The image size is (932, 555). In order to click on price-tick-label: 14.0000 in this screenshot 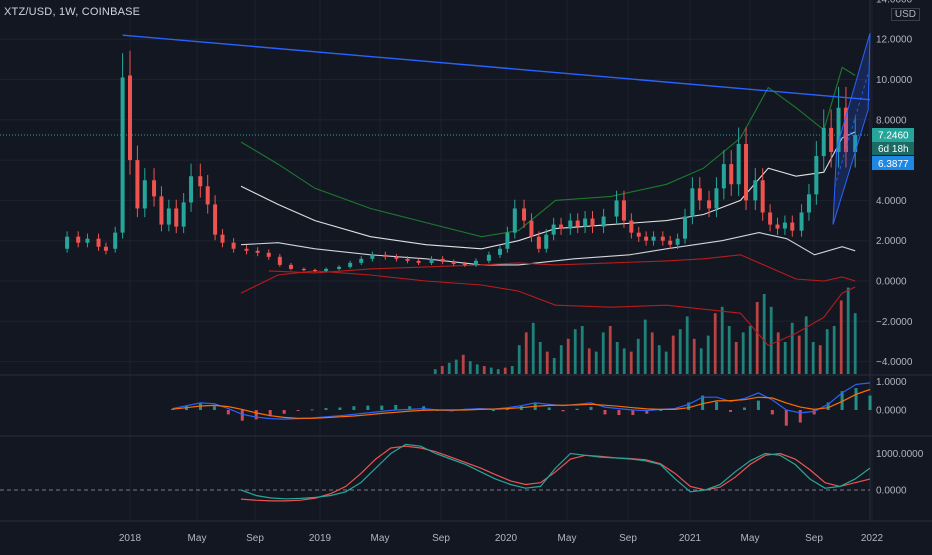, I will do `click(894, 2)`.